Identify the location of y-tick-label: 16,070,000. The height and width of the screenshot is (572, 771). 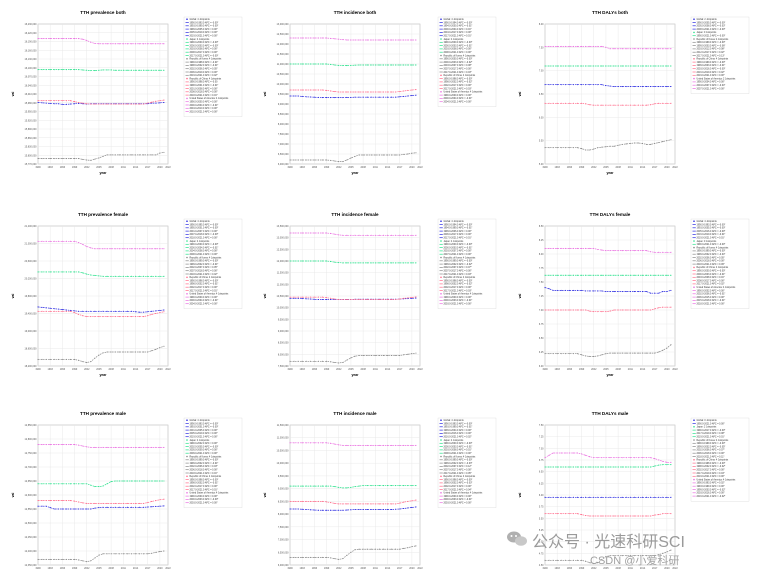
(31, 77).